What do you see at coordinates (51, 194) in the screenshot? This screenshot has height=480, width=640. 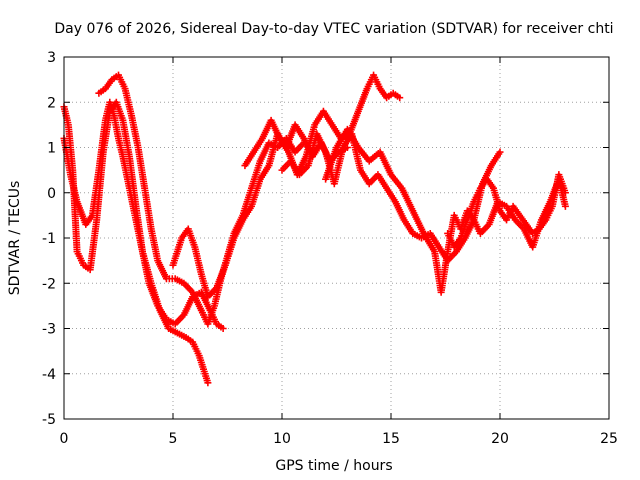 I see `y-tick-label: 0` at bounding box center [51, 194].